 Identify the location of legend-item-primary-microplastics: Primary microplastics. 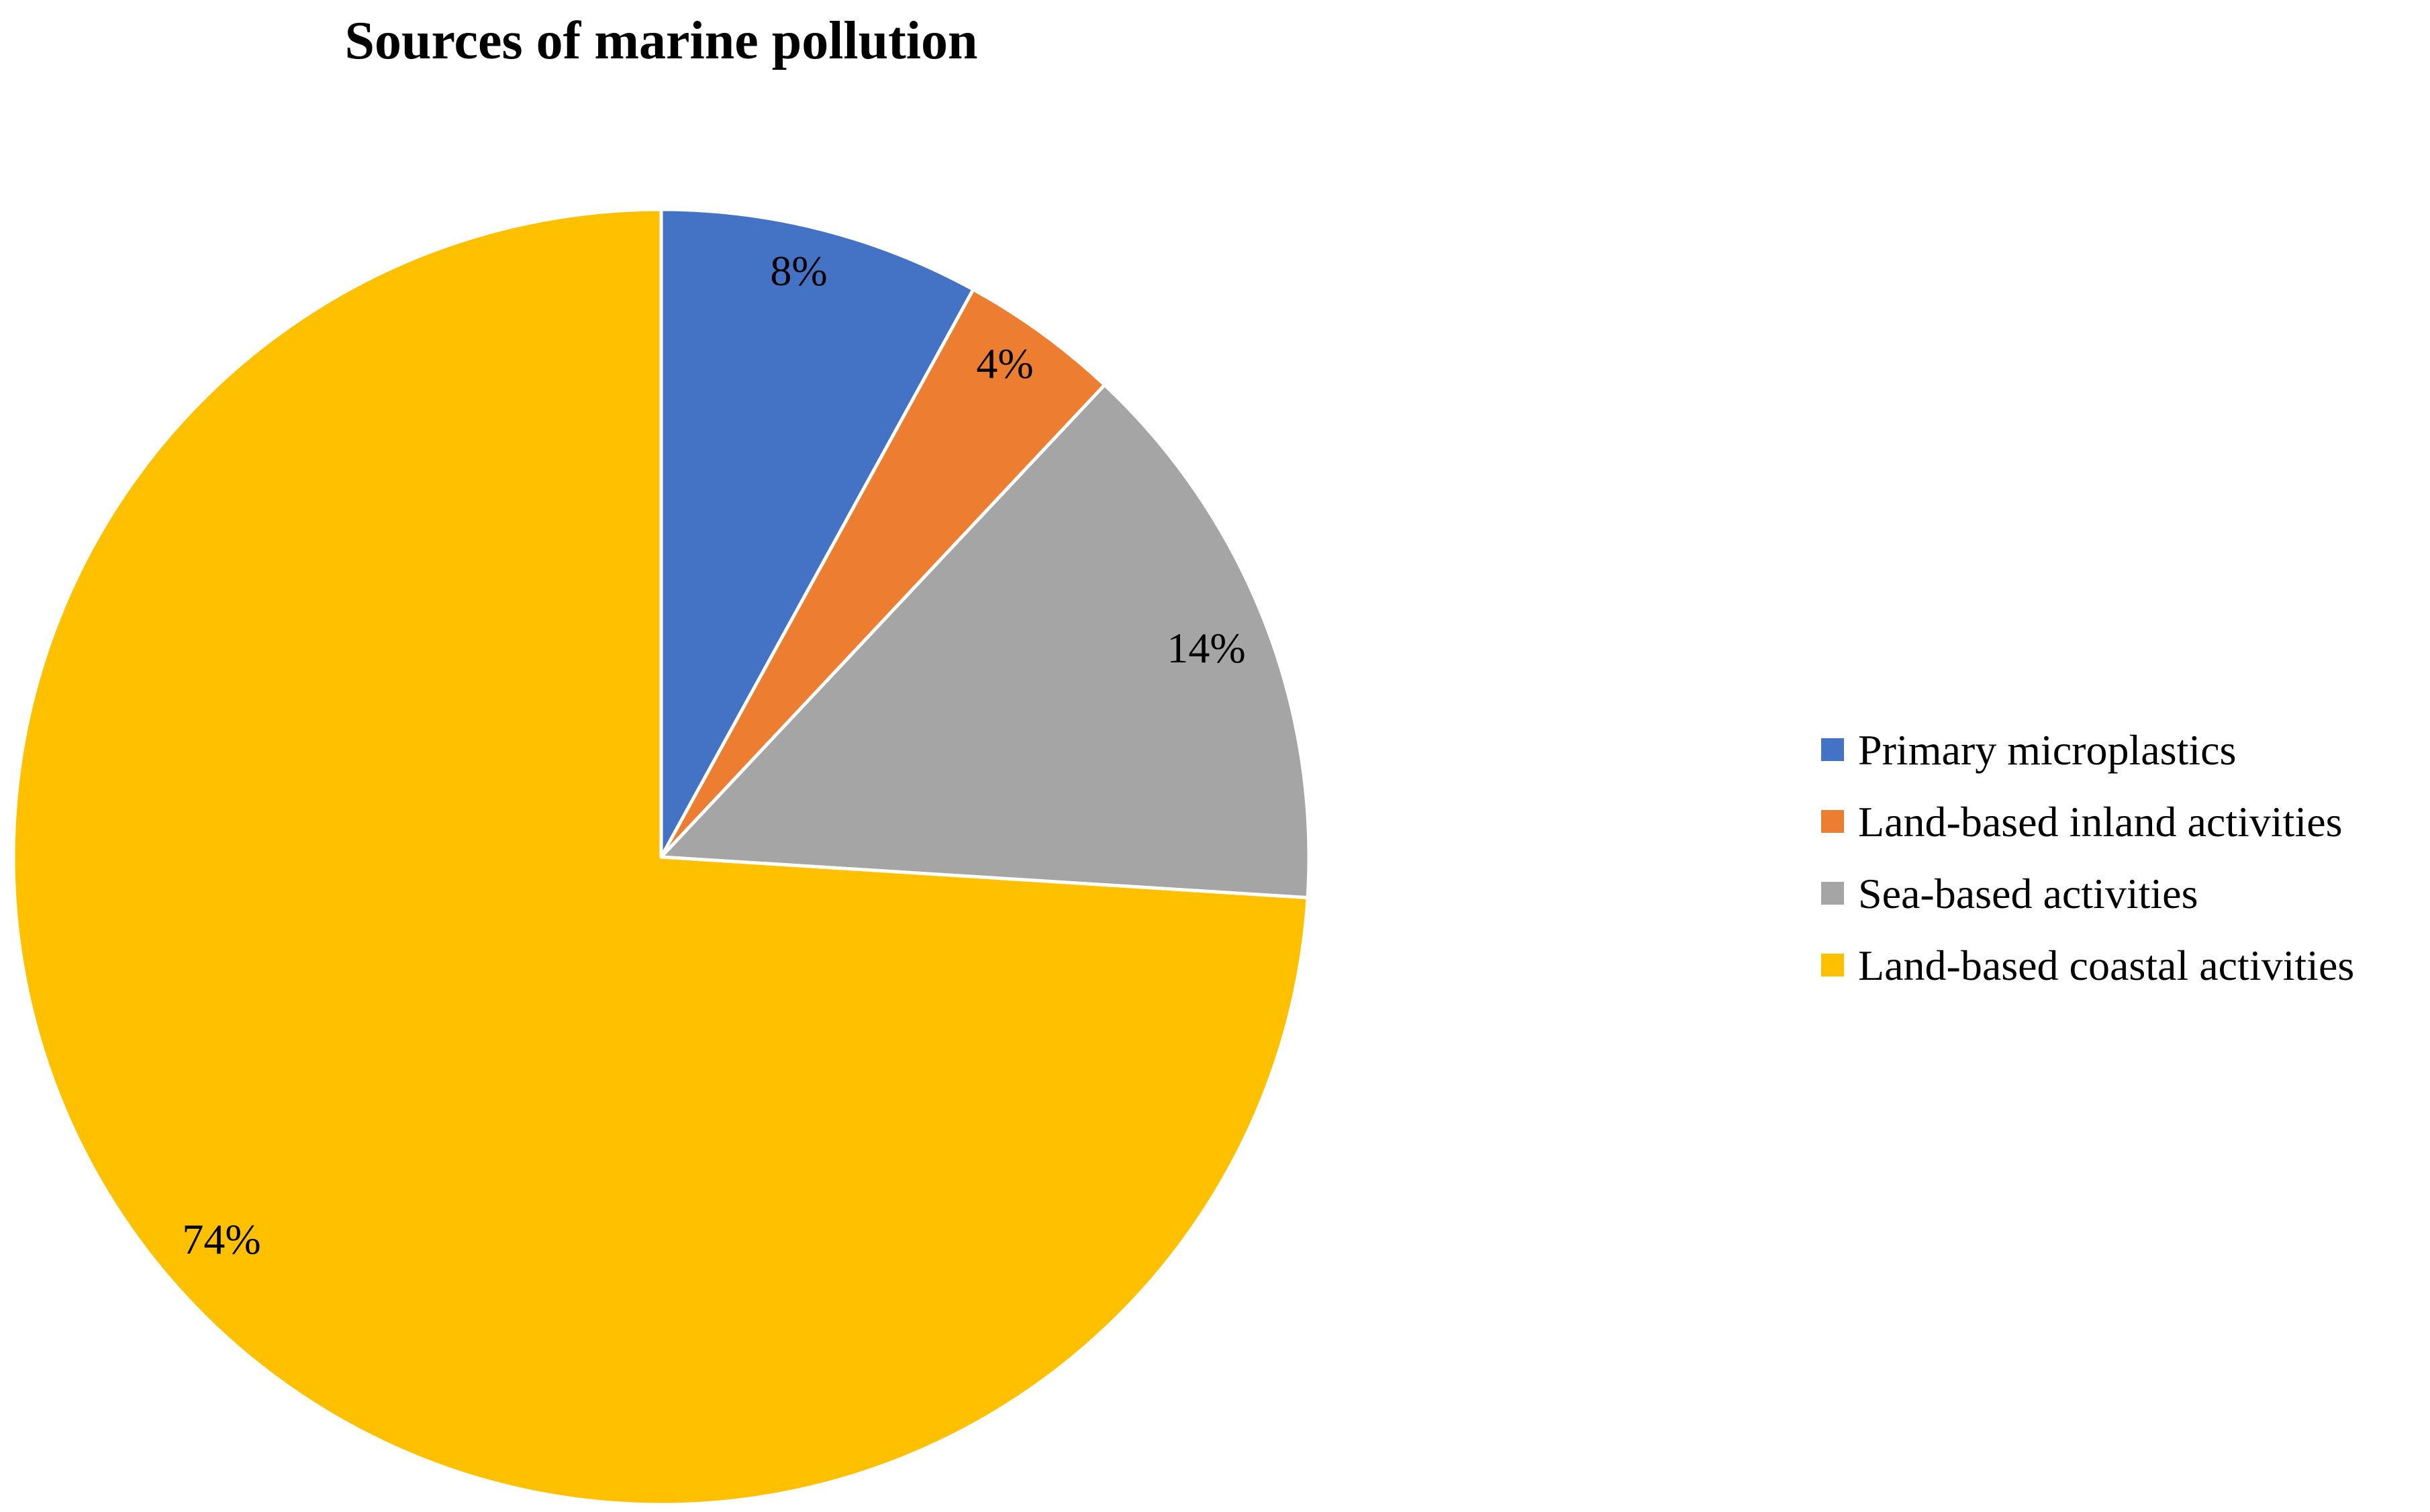
(2029, 750).